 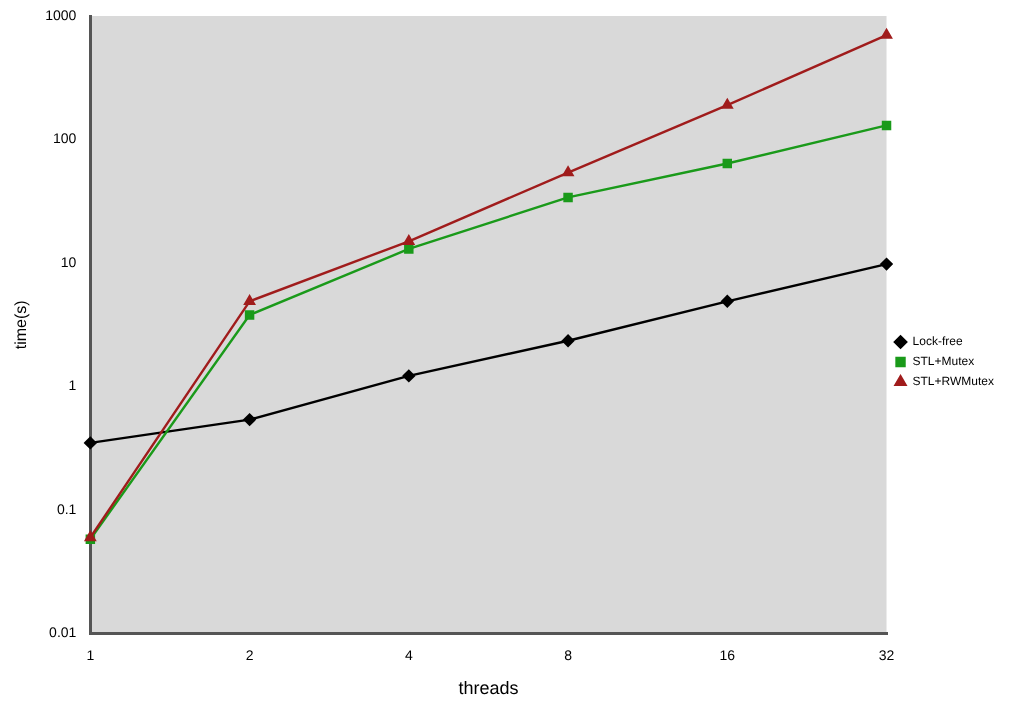 I want to click on x-axis-title: threads, so click(x=489, y=688).